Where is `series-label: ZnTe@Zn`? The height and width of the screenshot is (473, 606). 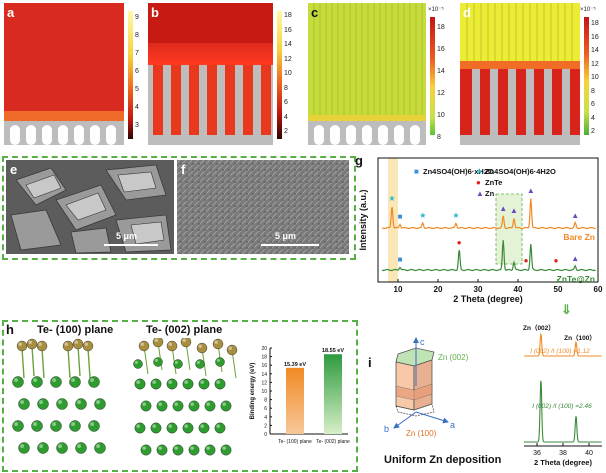 series-label: ZnTe@Zn is located at coordinates (576, 279).